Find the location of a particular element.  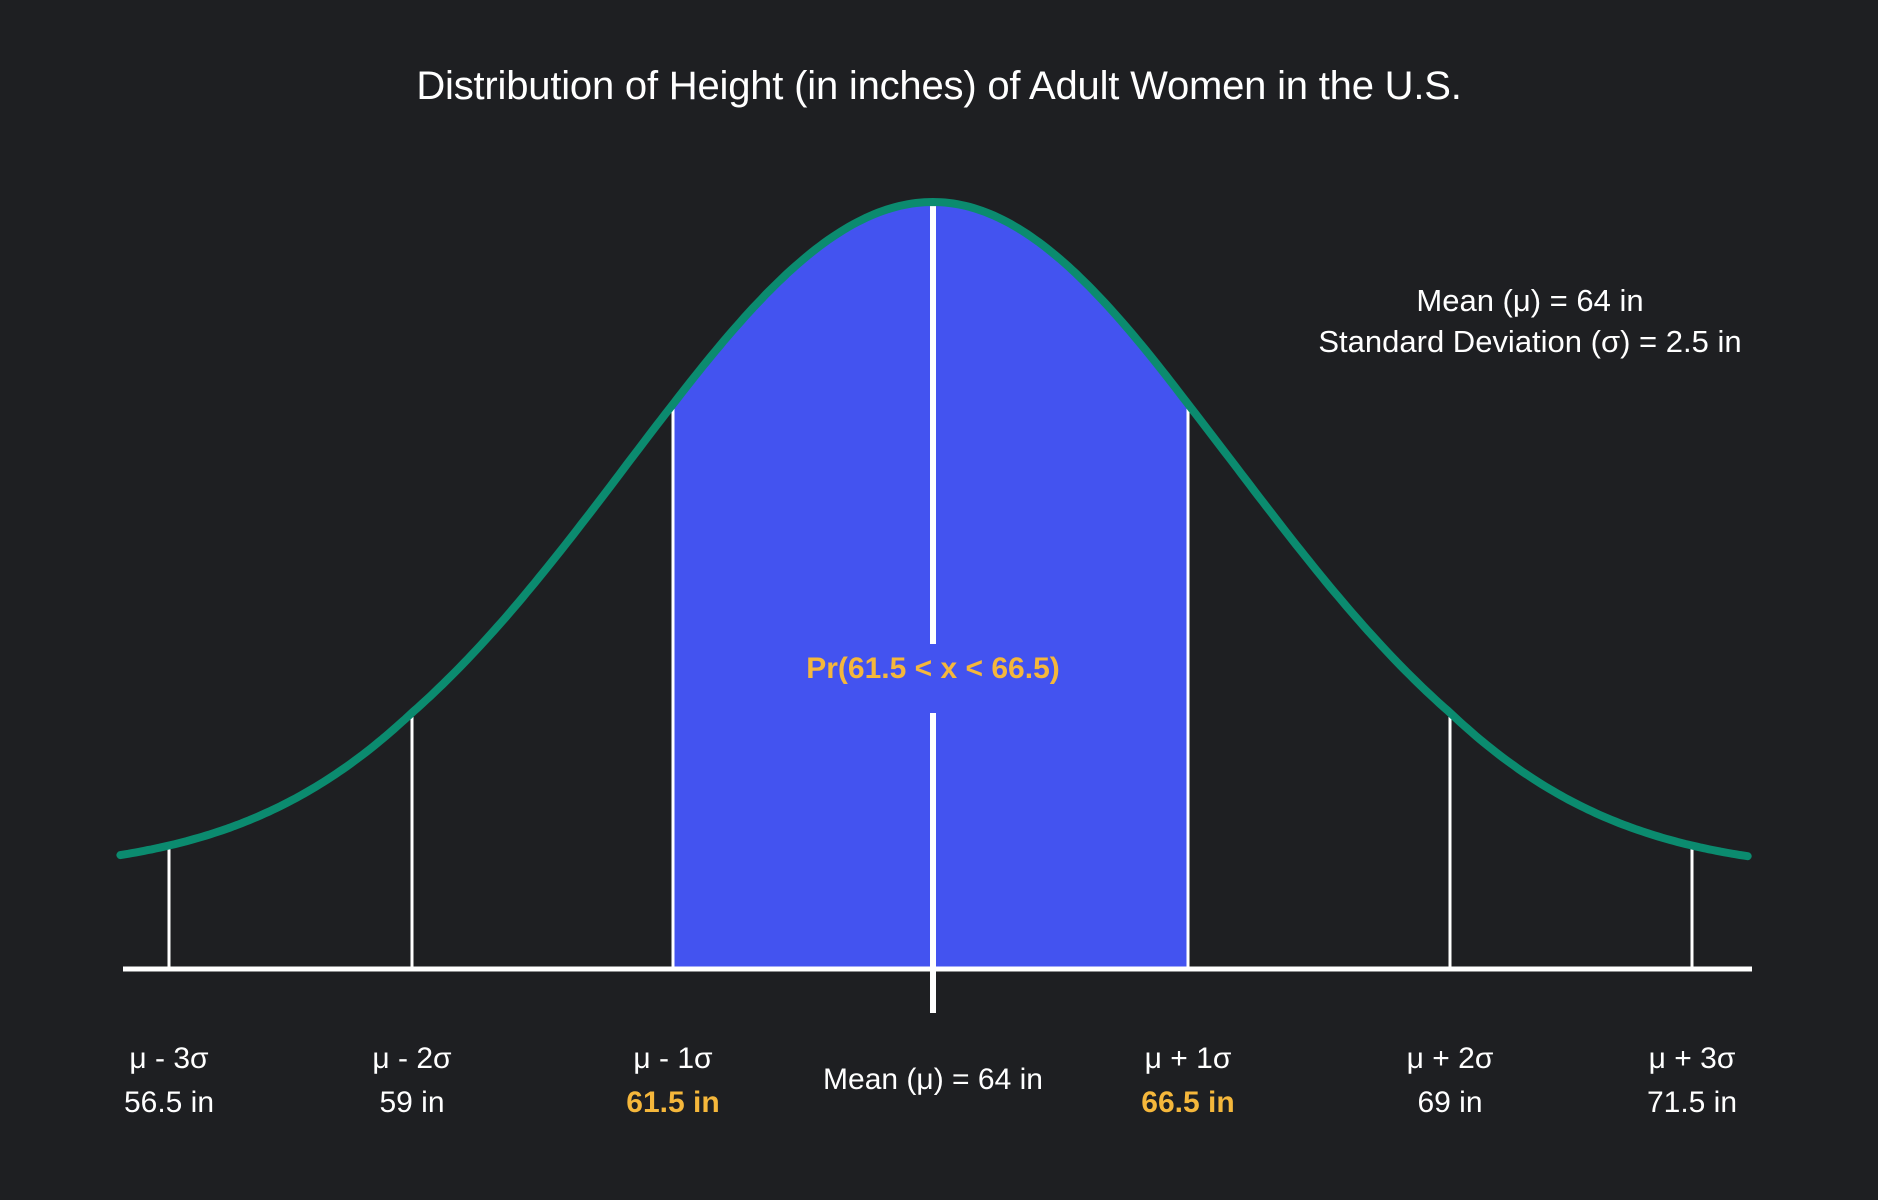

tick-label-plus-2-sigma: μ + 2σ 69 in is located at coordinates (1450, 1081).